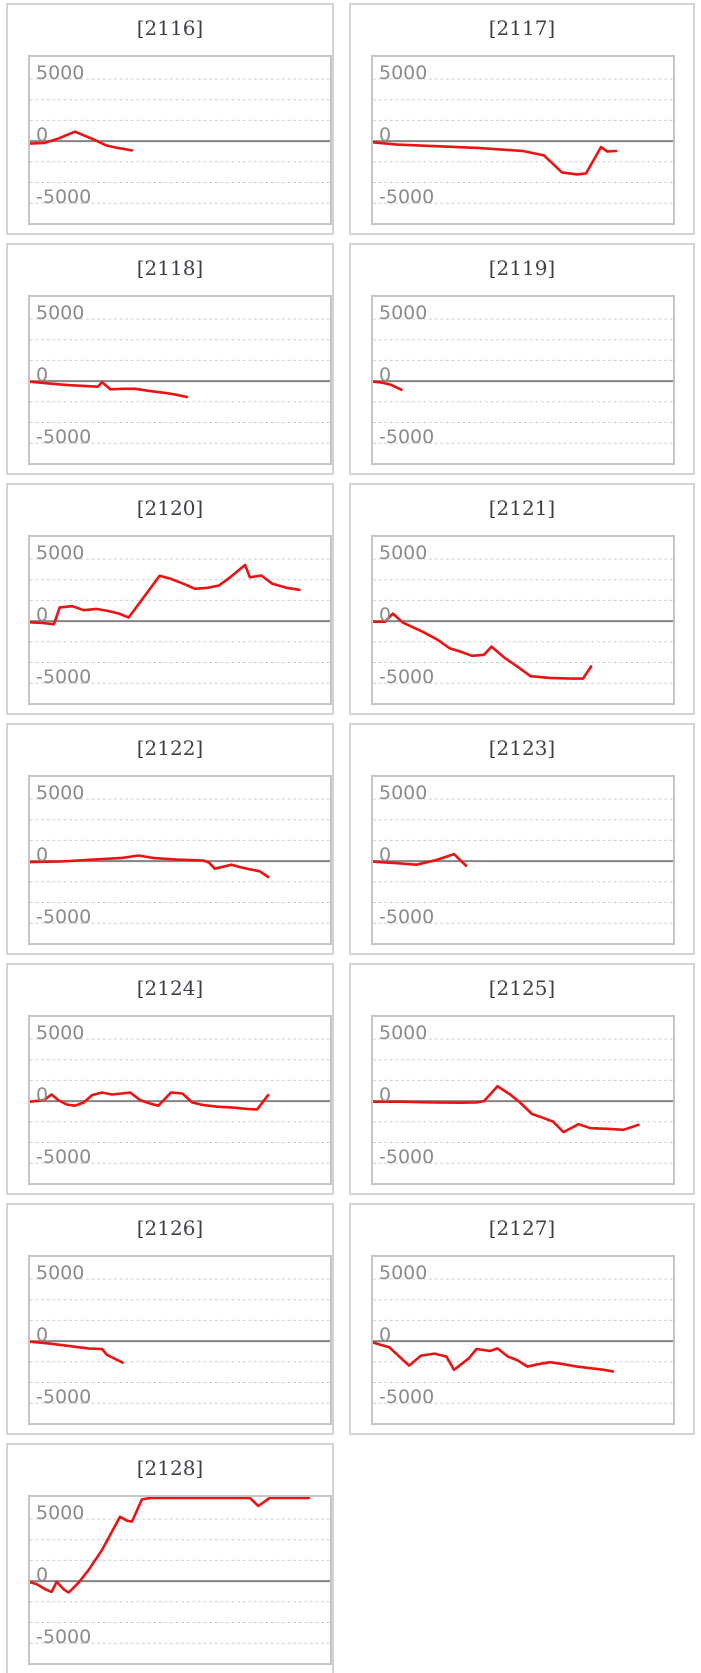 The image size is (701, 1673). I want to click on machine-number-title: [2117], so click(522, 28).